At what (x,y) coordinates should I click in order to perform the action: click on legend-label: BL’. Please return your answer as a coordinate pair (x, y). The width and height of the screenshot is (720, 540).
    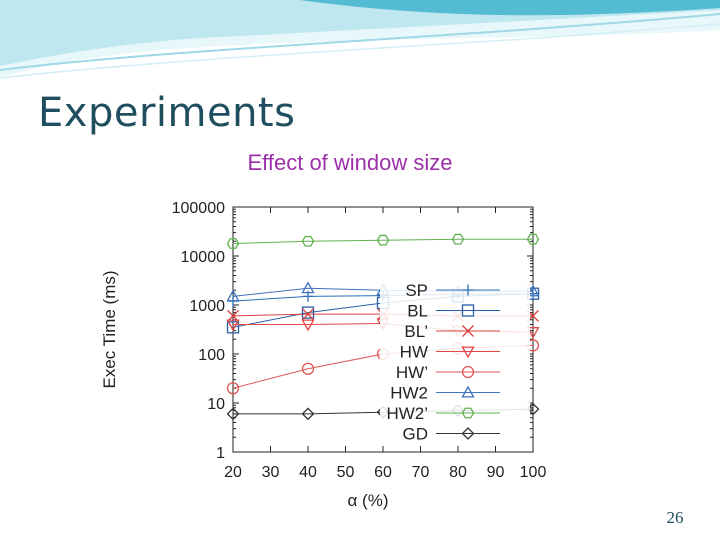
    Looking at the image, I should click on (416, 331).